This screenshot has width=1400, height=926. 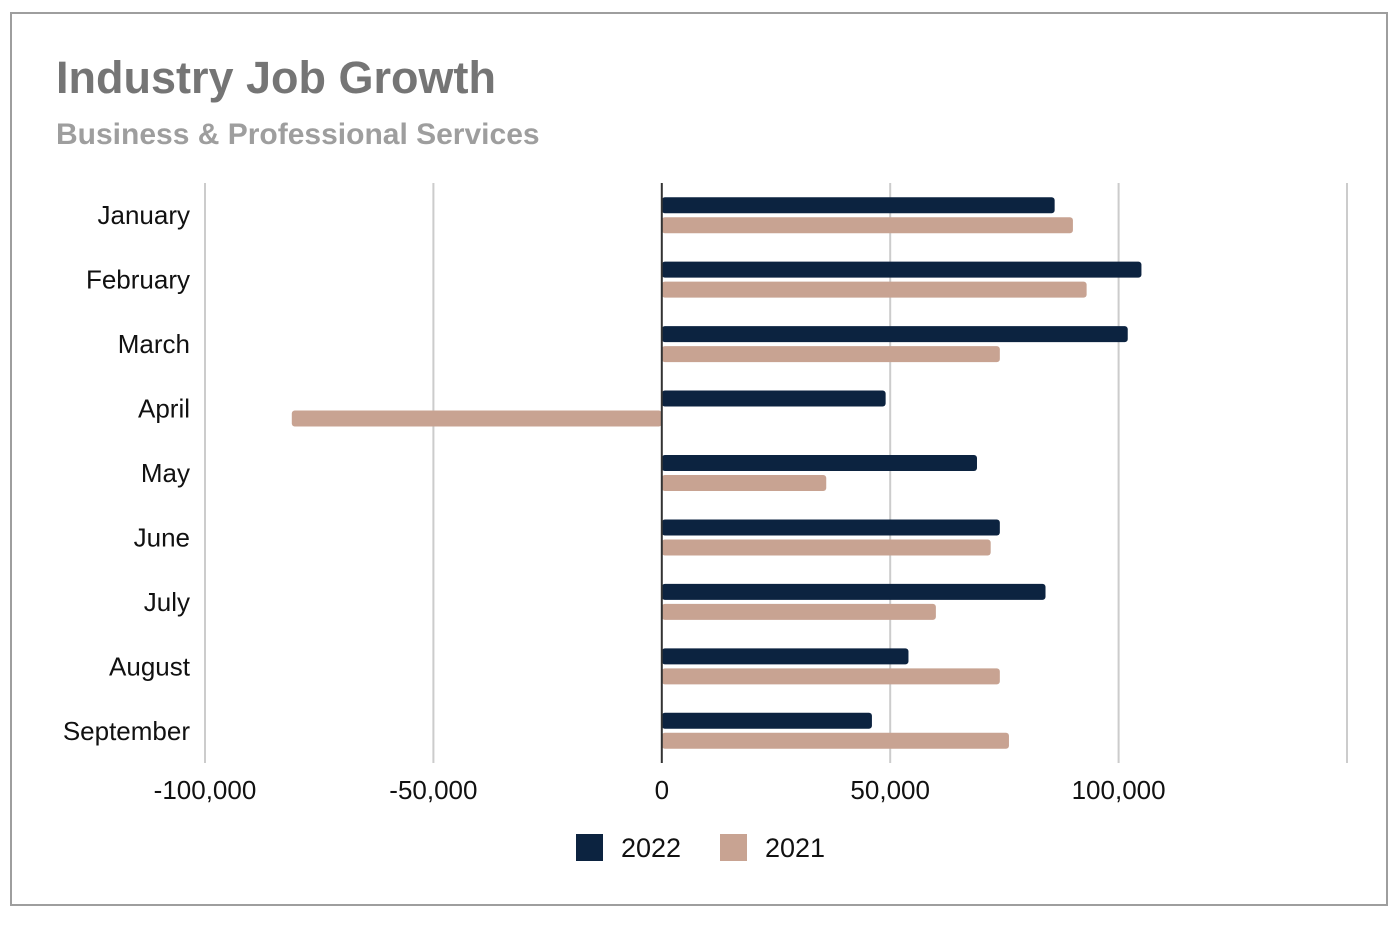 I want to click on bar-2021-february, so click(x=874, y=289).